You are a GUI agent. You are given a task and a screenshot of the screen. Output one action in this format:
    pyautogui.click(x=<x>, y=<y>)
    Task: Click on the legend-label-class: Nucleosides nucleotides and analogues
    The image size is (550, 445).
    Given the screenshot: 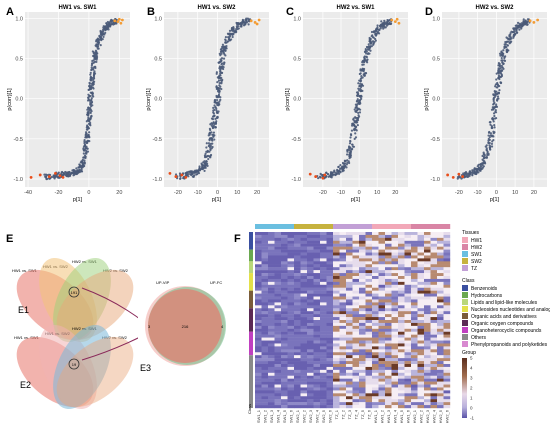 What is the action you would take?
    pyautogui.click(x=510, y=310)
    